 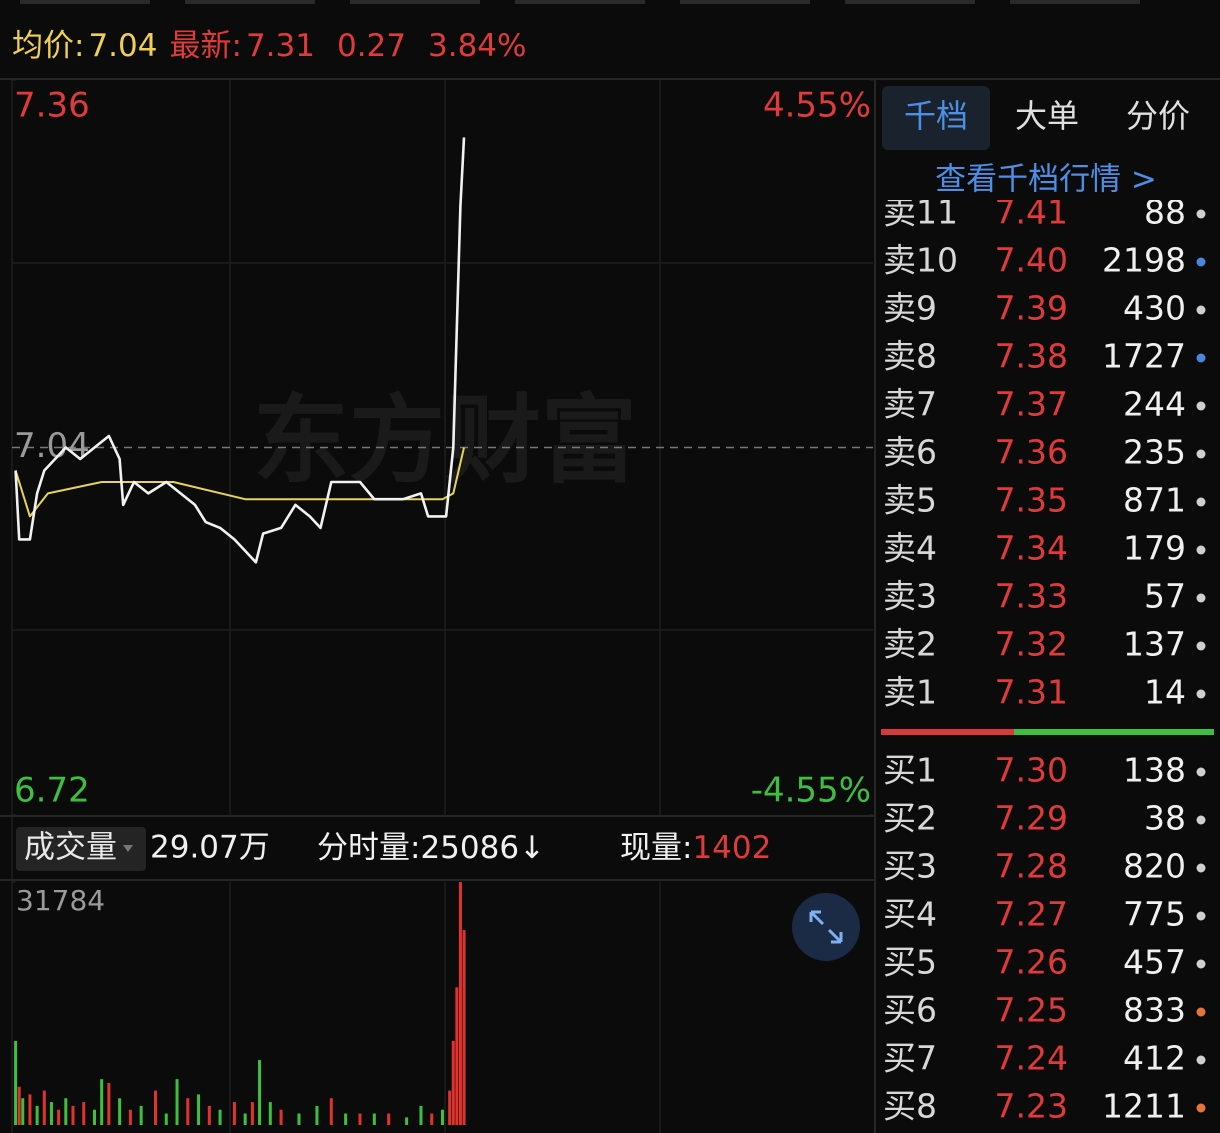 I want to click on current-volume: 现量:1402, so click(x=695, y=848).